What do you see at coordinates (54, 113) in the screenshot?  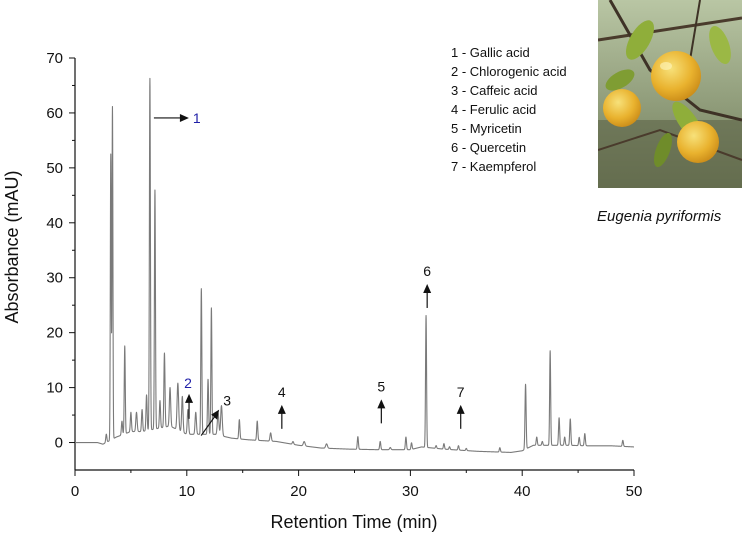 I see `y-tick-label: 60` at bounding box center [54, 113].